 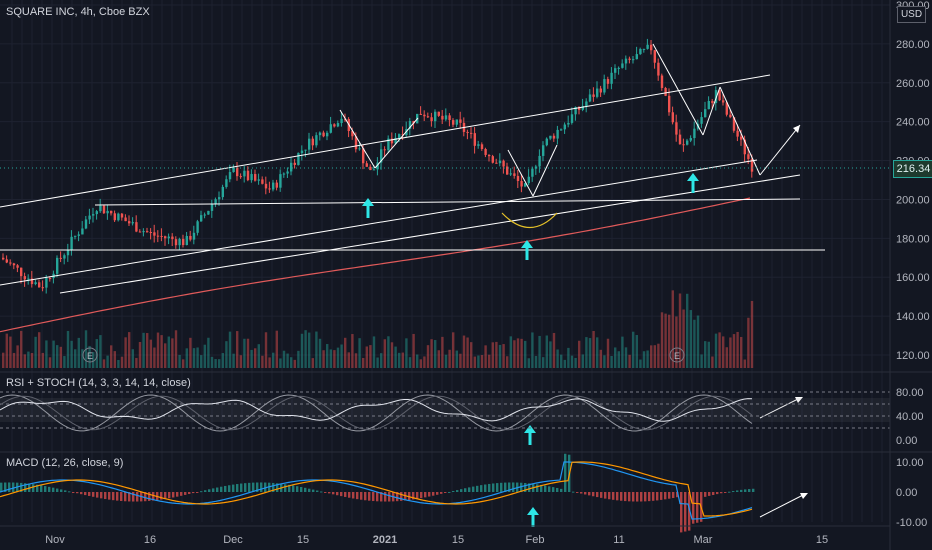 I want to click on time-tick-label: 11, so click(x=618, y=540).